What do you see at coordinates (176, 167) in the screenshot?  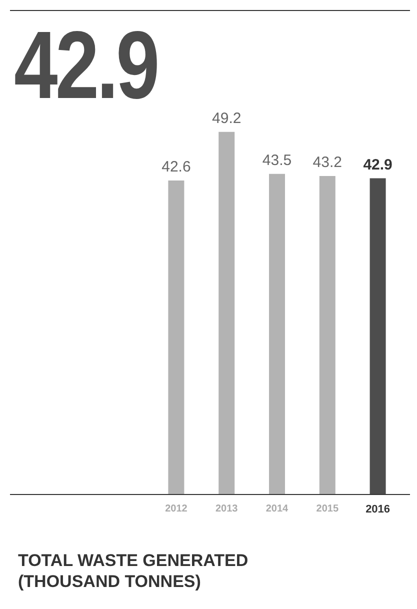 I see `data-label: 42.6` at bounding box center [176, 167].